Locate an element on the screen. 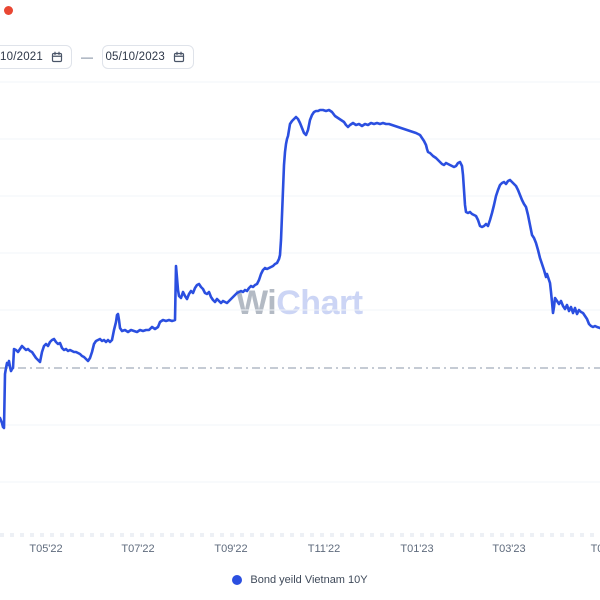 The height and width of the screenshot is (600, 600). legend-item-bond-yield: Bond yeild Vietnam 10Y is located at coordinates (300, 580).